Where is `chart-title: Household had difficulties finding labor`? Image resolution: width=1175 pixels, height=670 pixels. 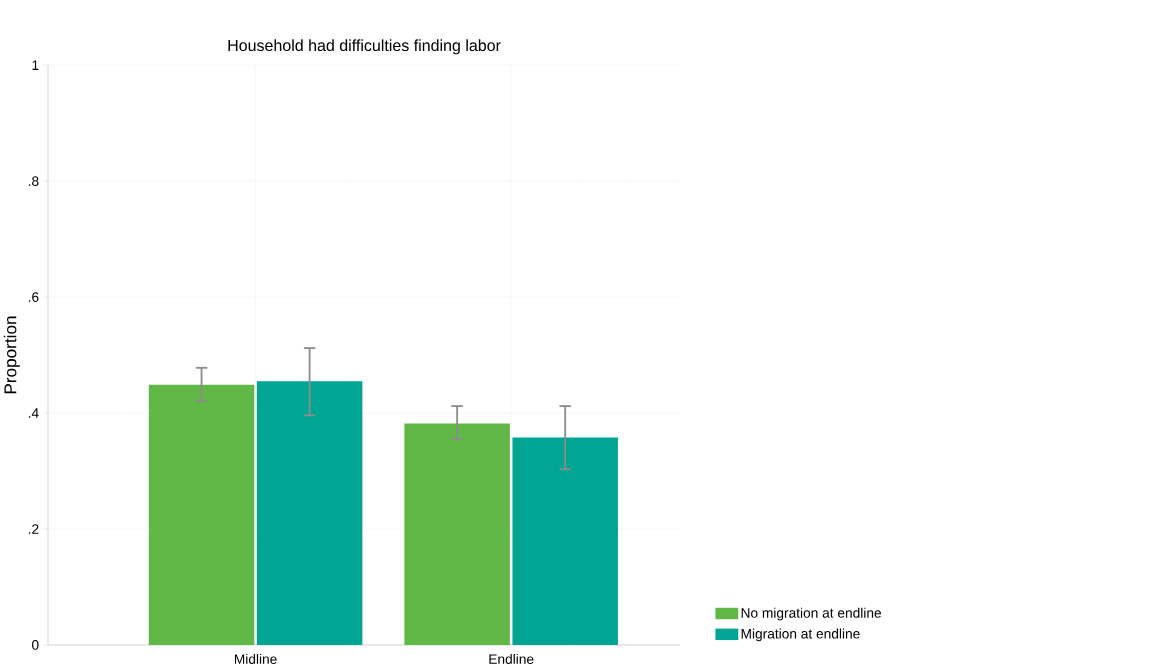 chart-title: Household had difficulties finding labor is located at coordinates (364, 47).